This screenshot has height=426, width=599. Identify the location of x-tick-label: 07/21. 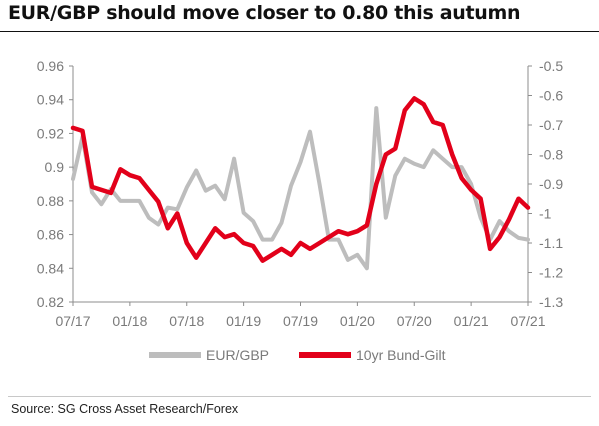
(527, 321).